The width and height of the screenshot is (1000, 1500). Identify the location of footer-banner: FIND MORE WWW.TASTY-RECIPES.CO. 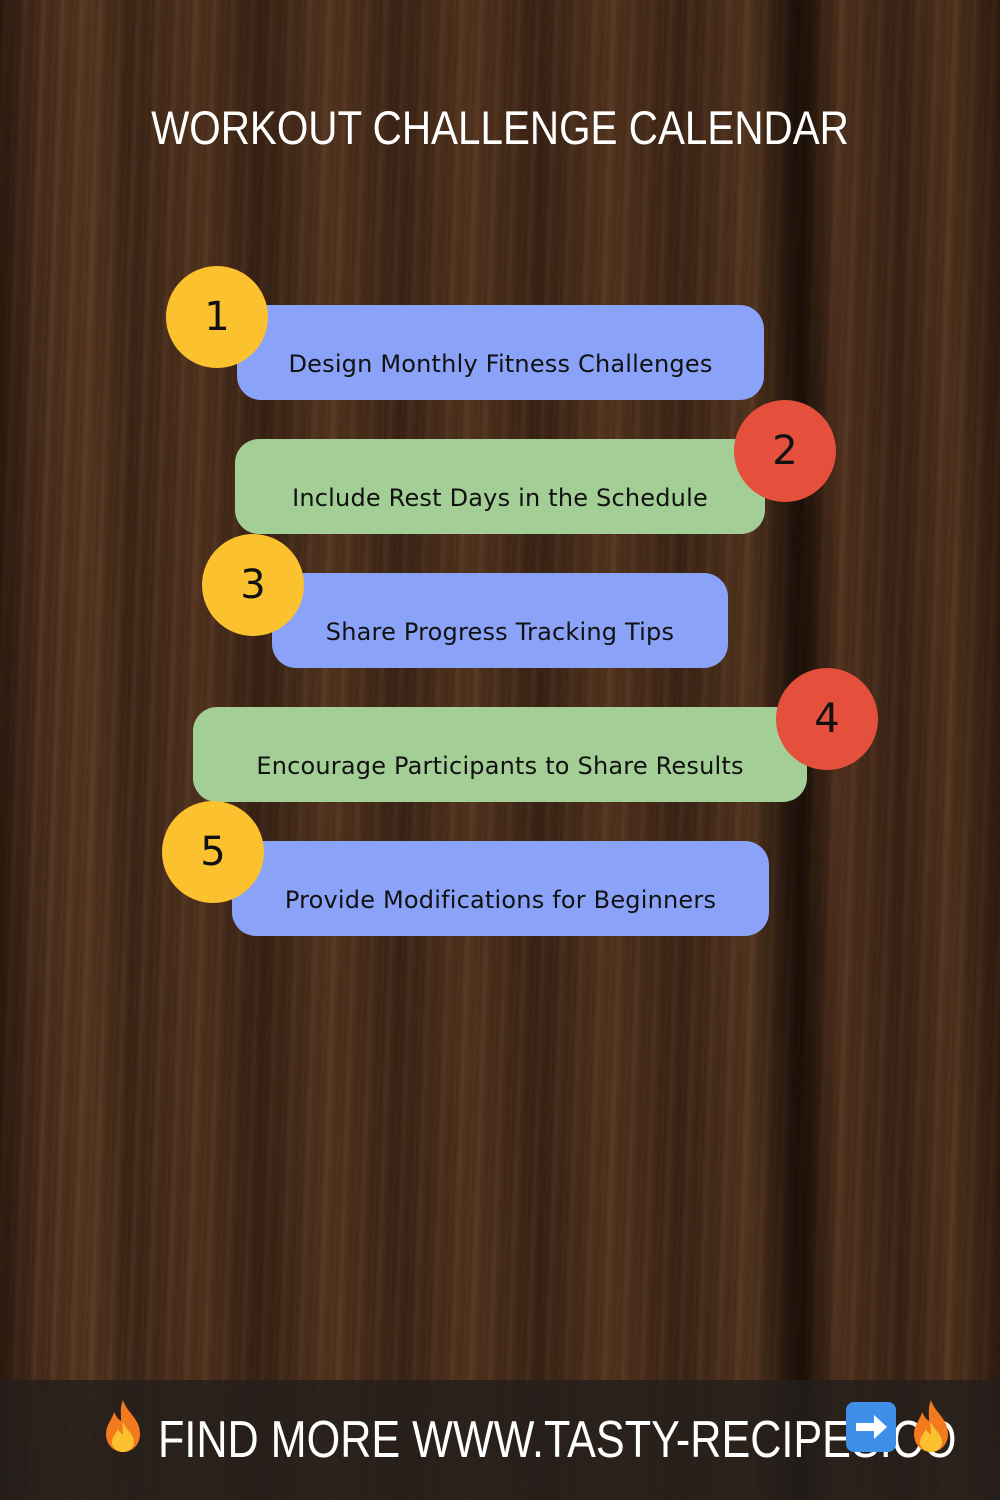
(500, 1440).